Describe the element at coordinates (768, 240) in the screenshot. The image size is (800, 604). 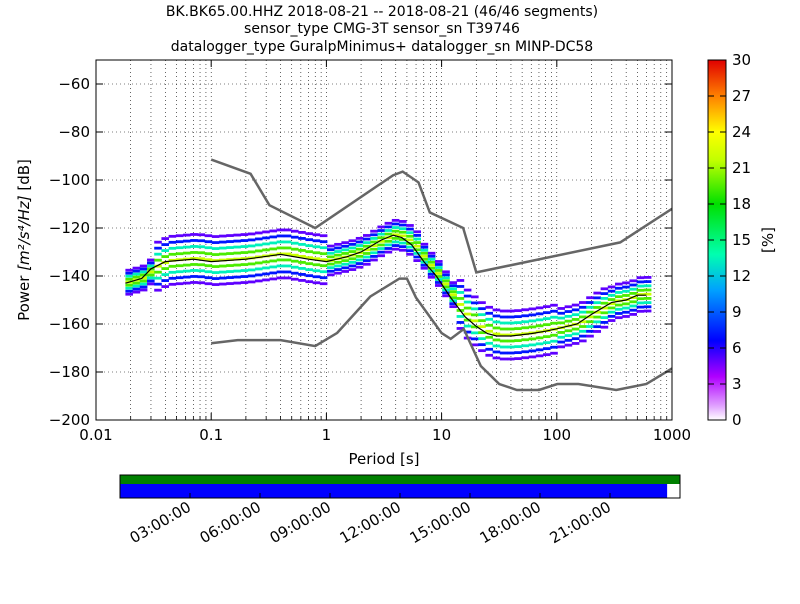
I see `colorbar-label: [%]` at that location.